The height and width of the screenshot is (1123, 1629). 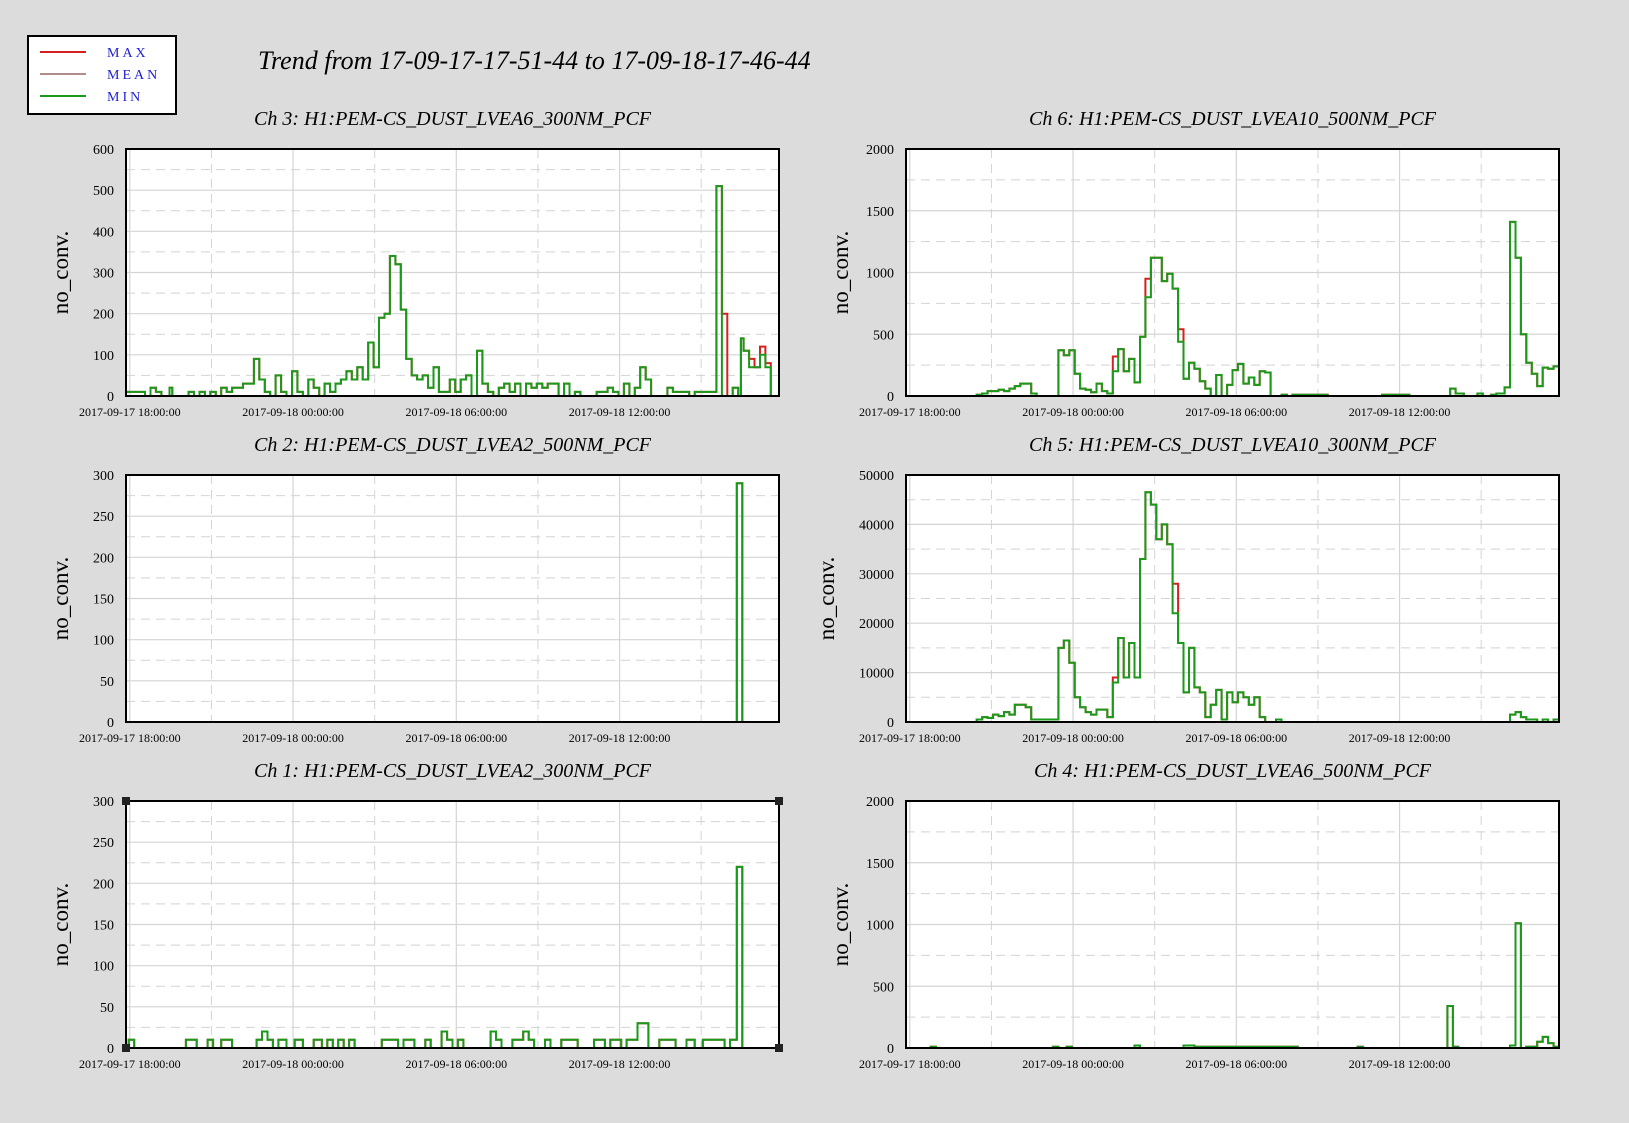 What do you see at coordinates (103, 232) in the screenshot?
I see `y-tick-label: 400` at bounding box center [103, 232].